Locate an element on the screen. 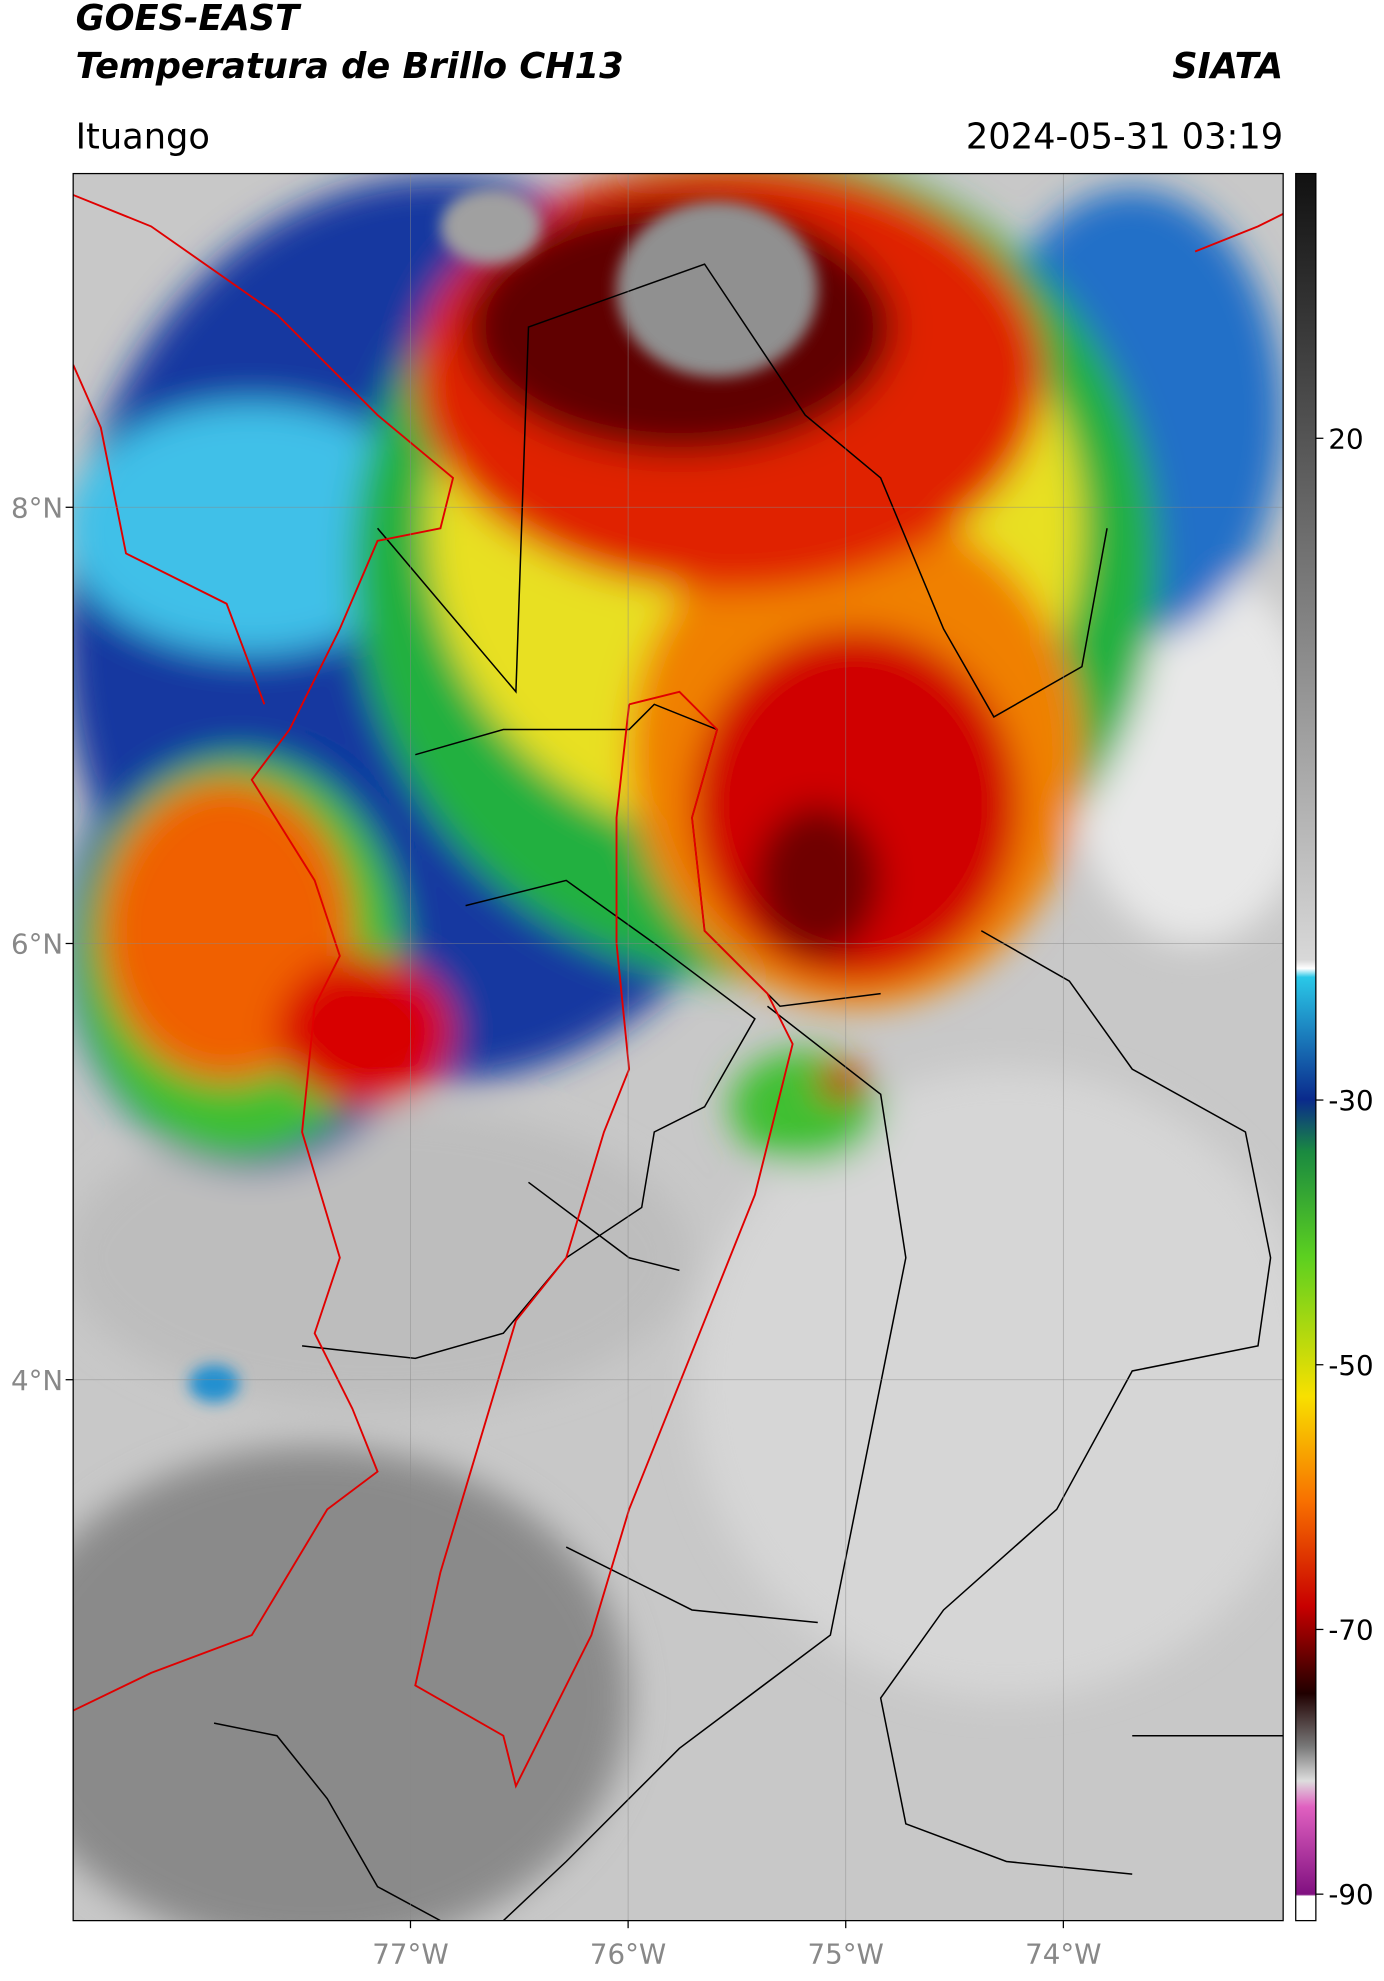 The image size is (1384, 1981). colorbar is located at coordinates (1306, 1047).